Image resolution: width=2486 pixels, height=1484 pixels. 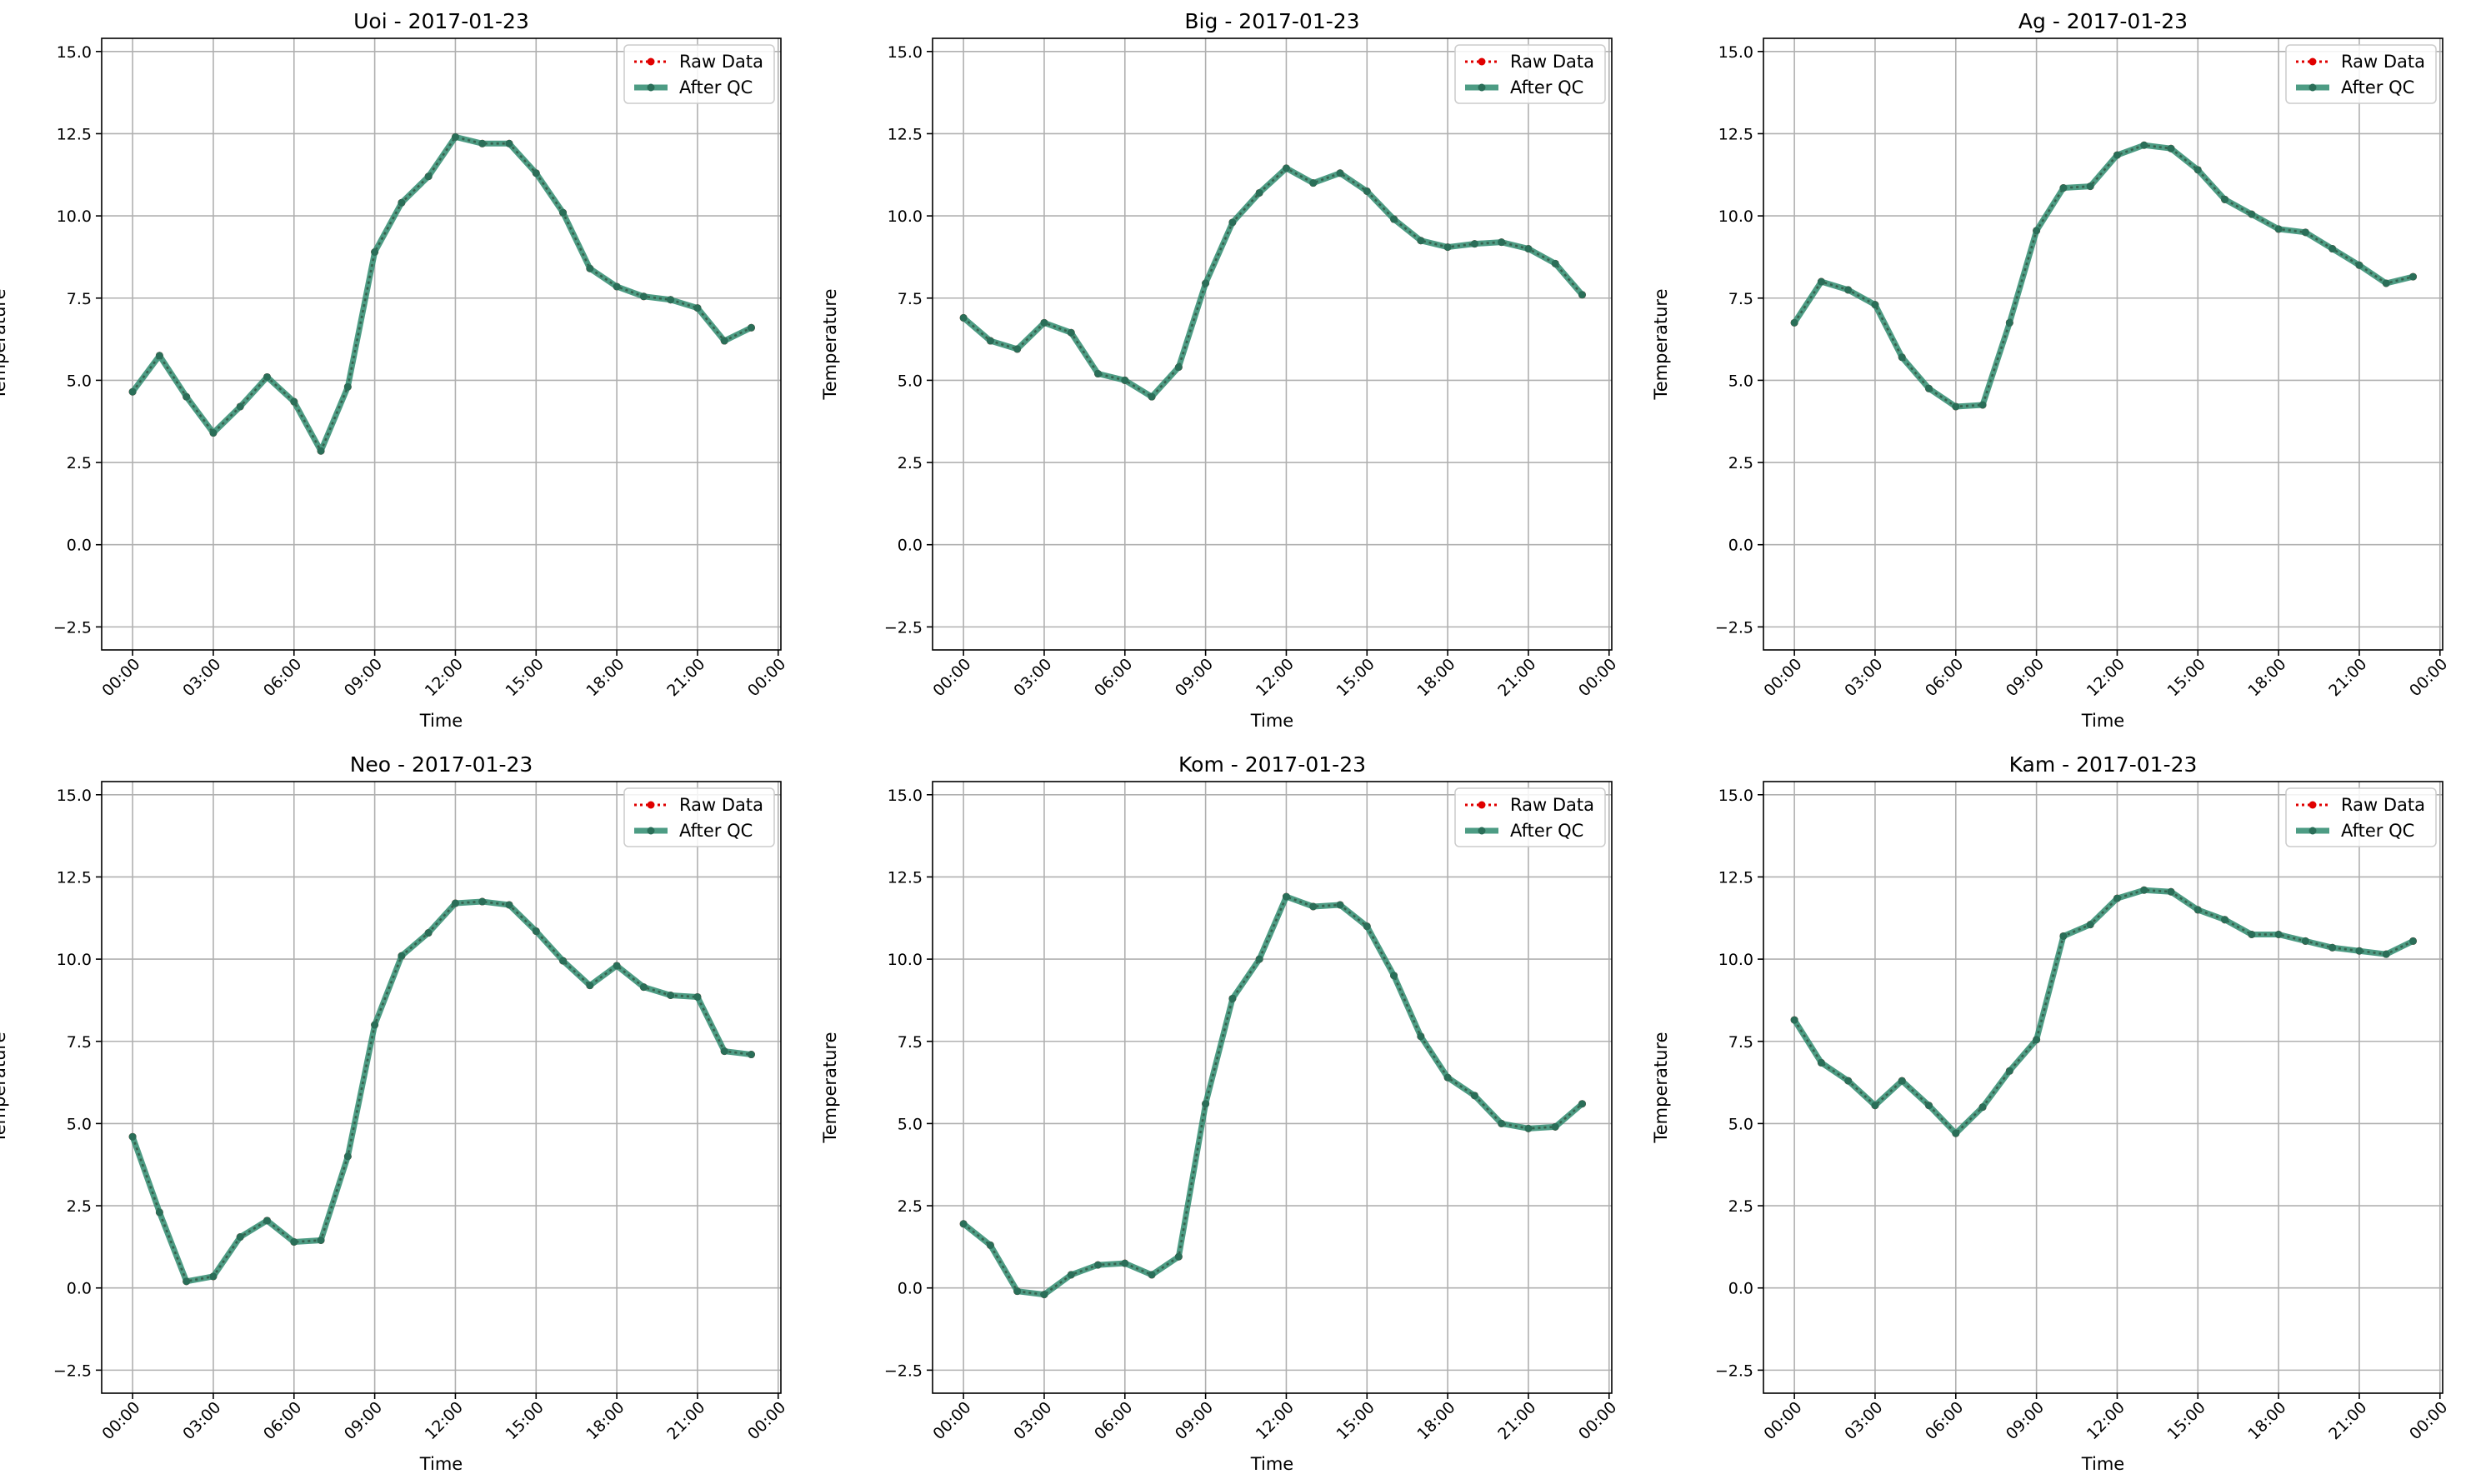 What do you see at coordinates (1435, 678) in the screenshot?
I see `x-tick-label: 18:00` at bounding box center [1435, 678].